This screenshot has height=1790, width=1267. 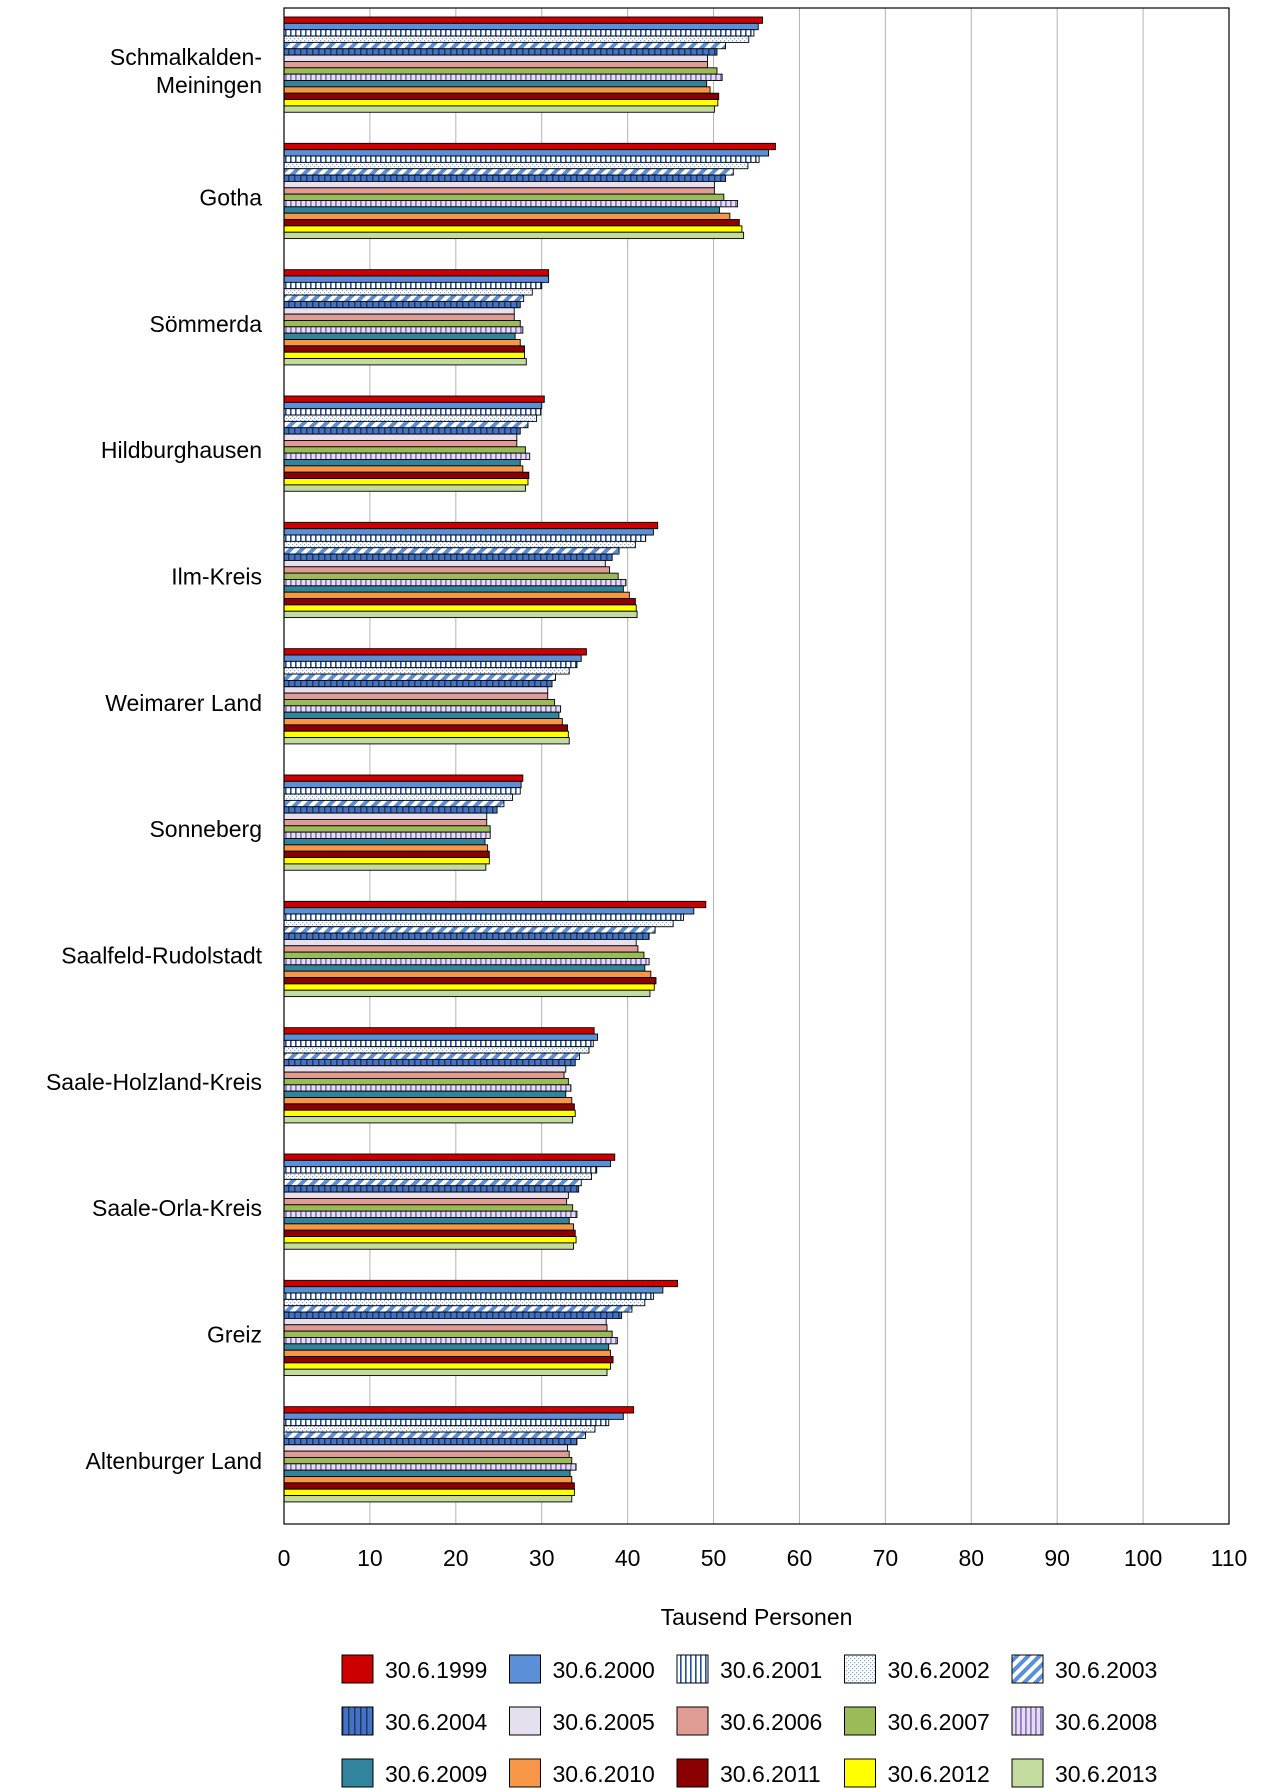 What do you see at coordinates (181, 450) in the screenshot?
I see `category-label-line: Hildburghausen` at bounding box center [181, 450].